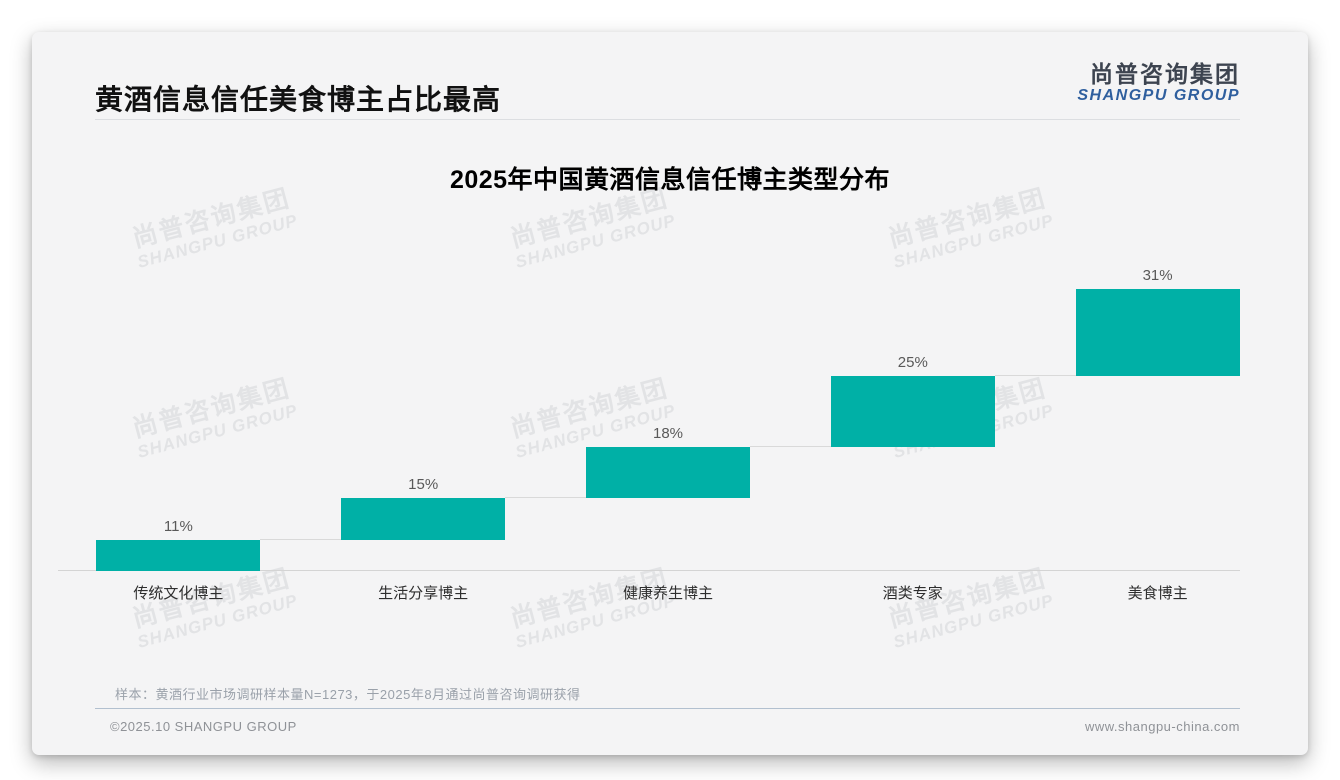 This screenshot has width=1340, height=780. Describe the element at coordinates (912, 593) in the screenshot. I see `category-label: 酒类专家` at that location.